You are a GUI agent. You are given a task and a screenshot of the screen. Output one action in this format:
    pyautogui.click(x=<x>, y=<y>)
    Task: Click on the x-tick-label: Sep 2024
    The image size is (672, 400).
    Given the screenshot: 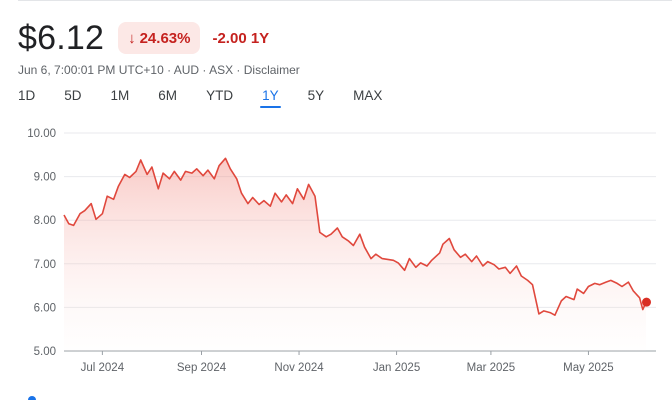 What is the action you would take?
    pyautogui.click(x=202, y=368)
    